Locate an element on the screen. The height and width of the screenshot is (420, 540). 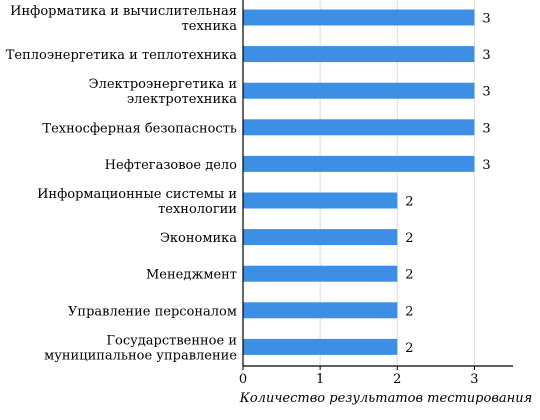
category-label: Менеджмент is located at coordinates (191, 275).